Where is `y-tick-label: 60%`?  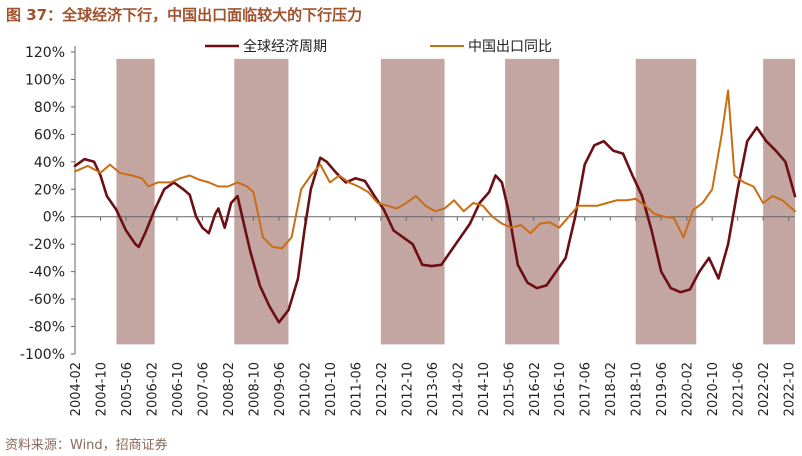
y-tick-label: 60% is located at coordinates (49, 135).